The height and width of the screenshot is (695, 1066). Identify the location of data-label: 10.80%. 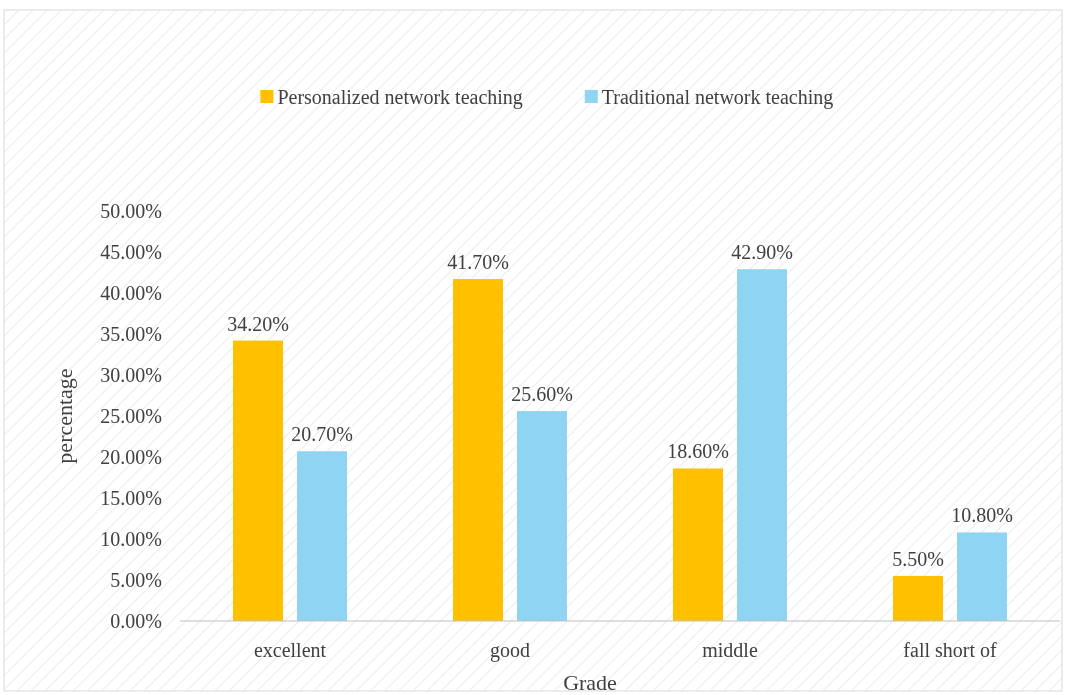
(982, 515).